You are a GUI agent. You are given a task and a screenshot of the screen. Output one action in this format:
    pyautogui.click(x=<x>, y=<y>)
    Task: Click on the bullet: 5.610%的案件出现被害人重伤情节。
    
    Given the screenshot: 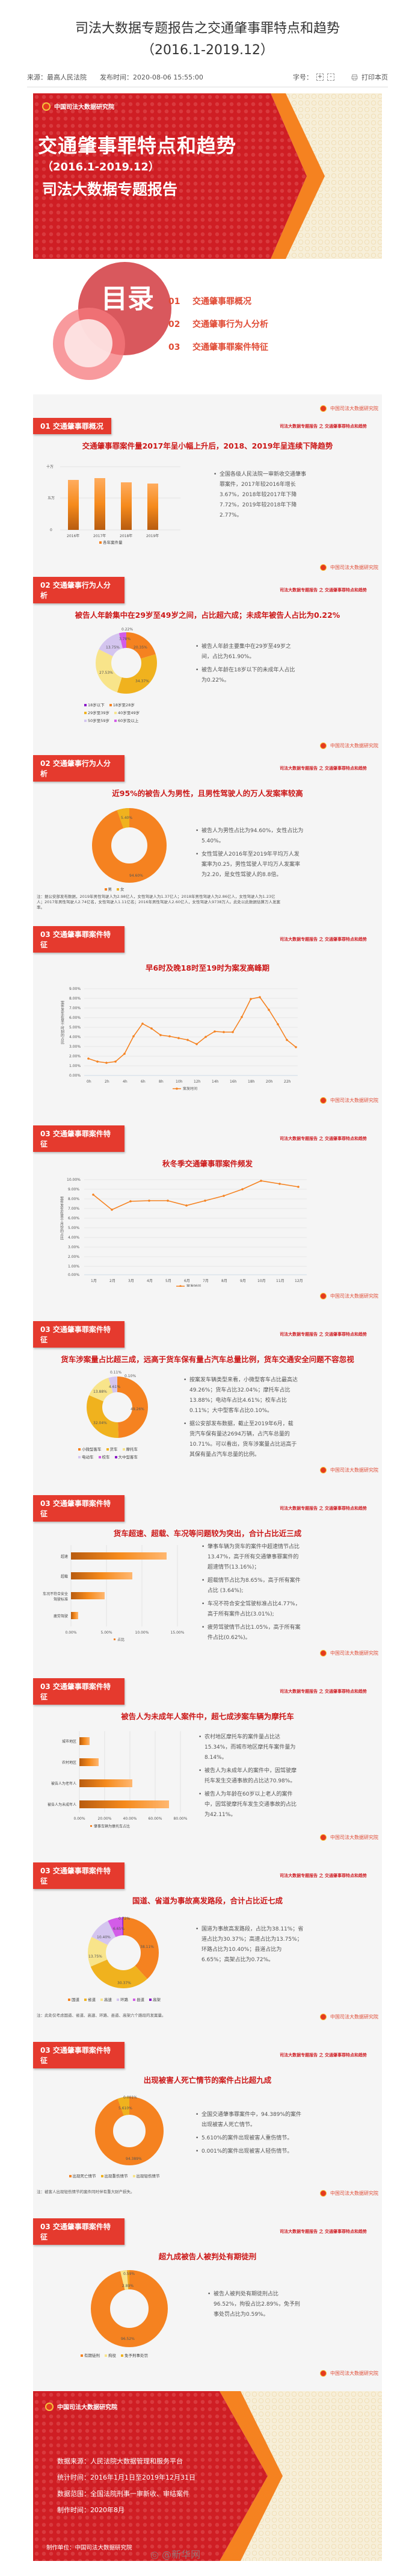 What is the action you would take?
    pyautogui.click(x=249, y=2138)
    